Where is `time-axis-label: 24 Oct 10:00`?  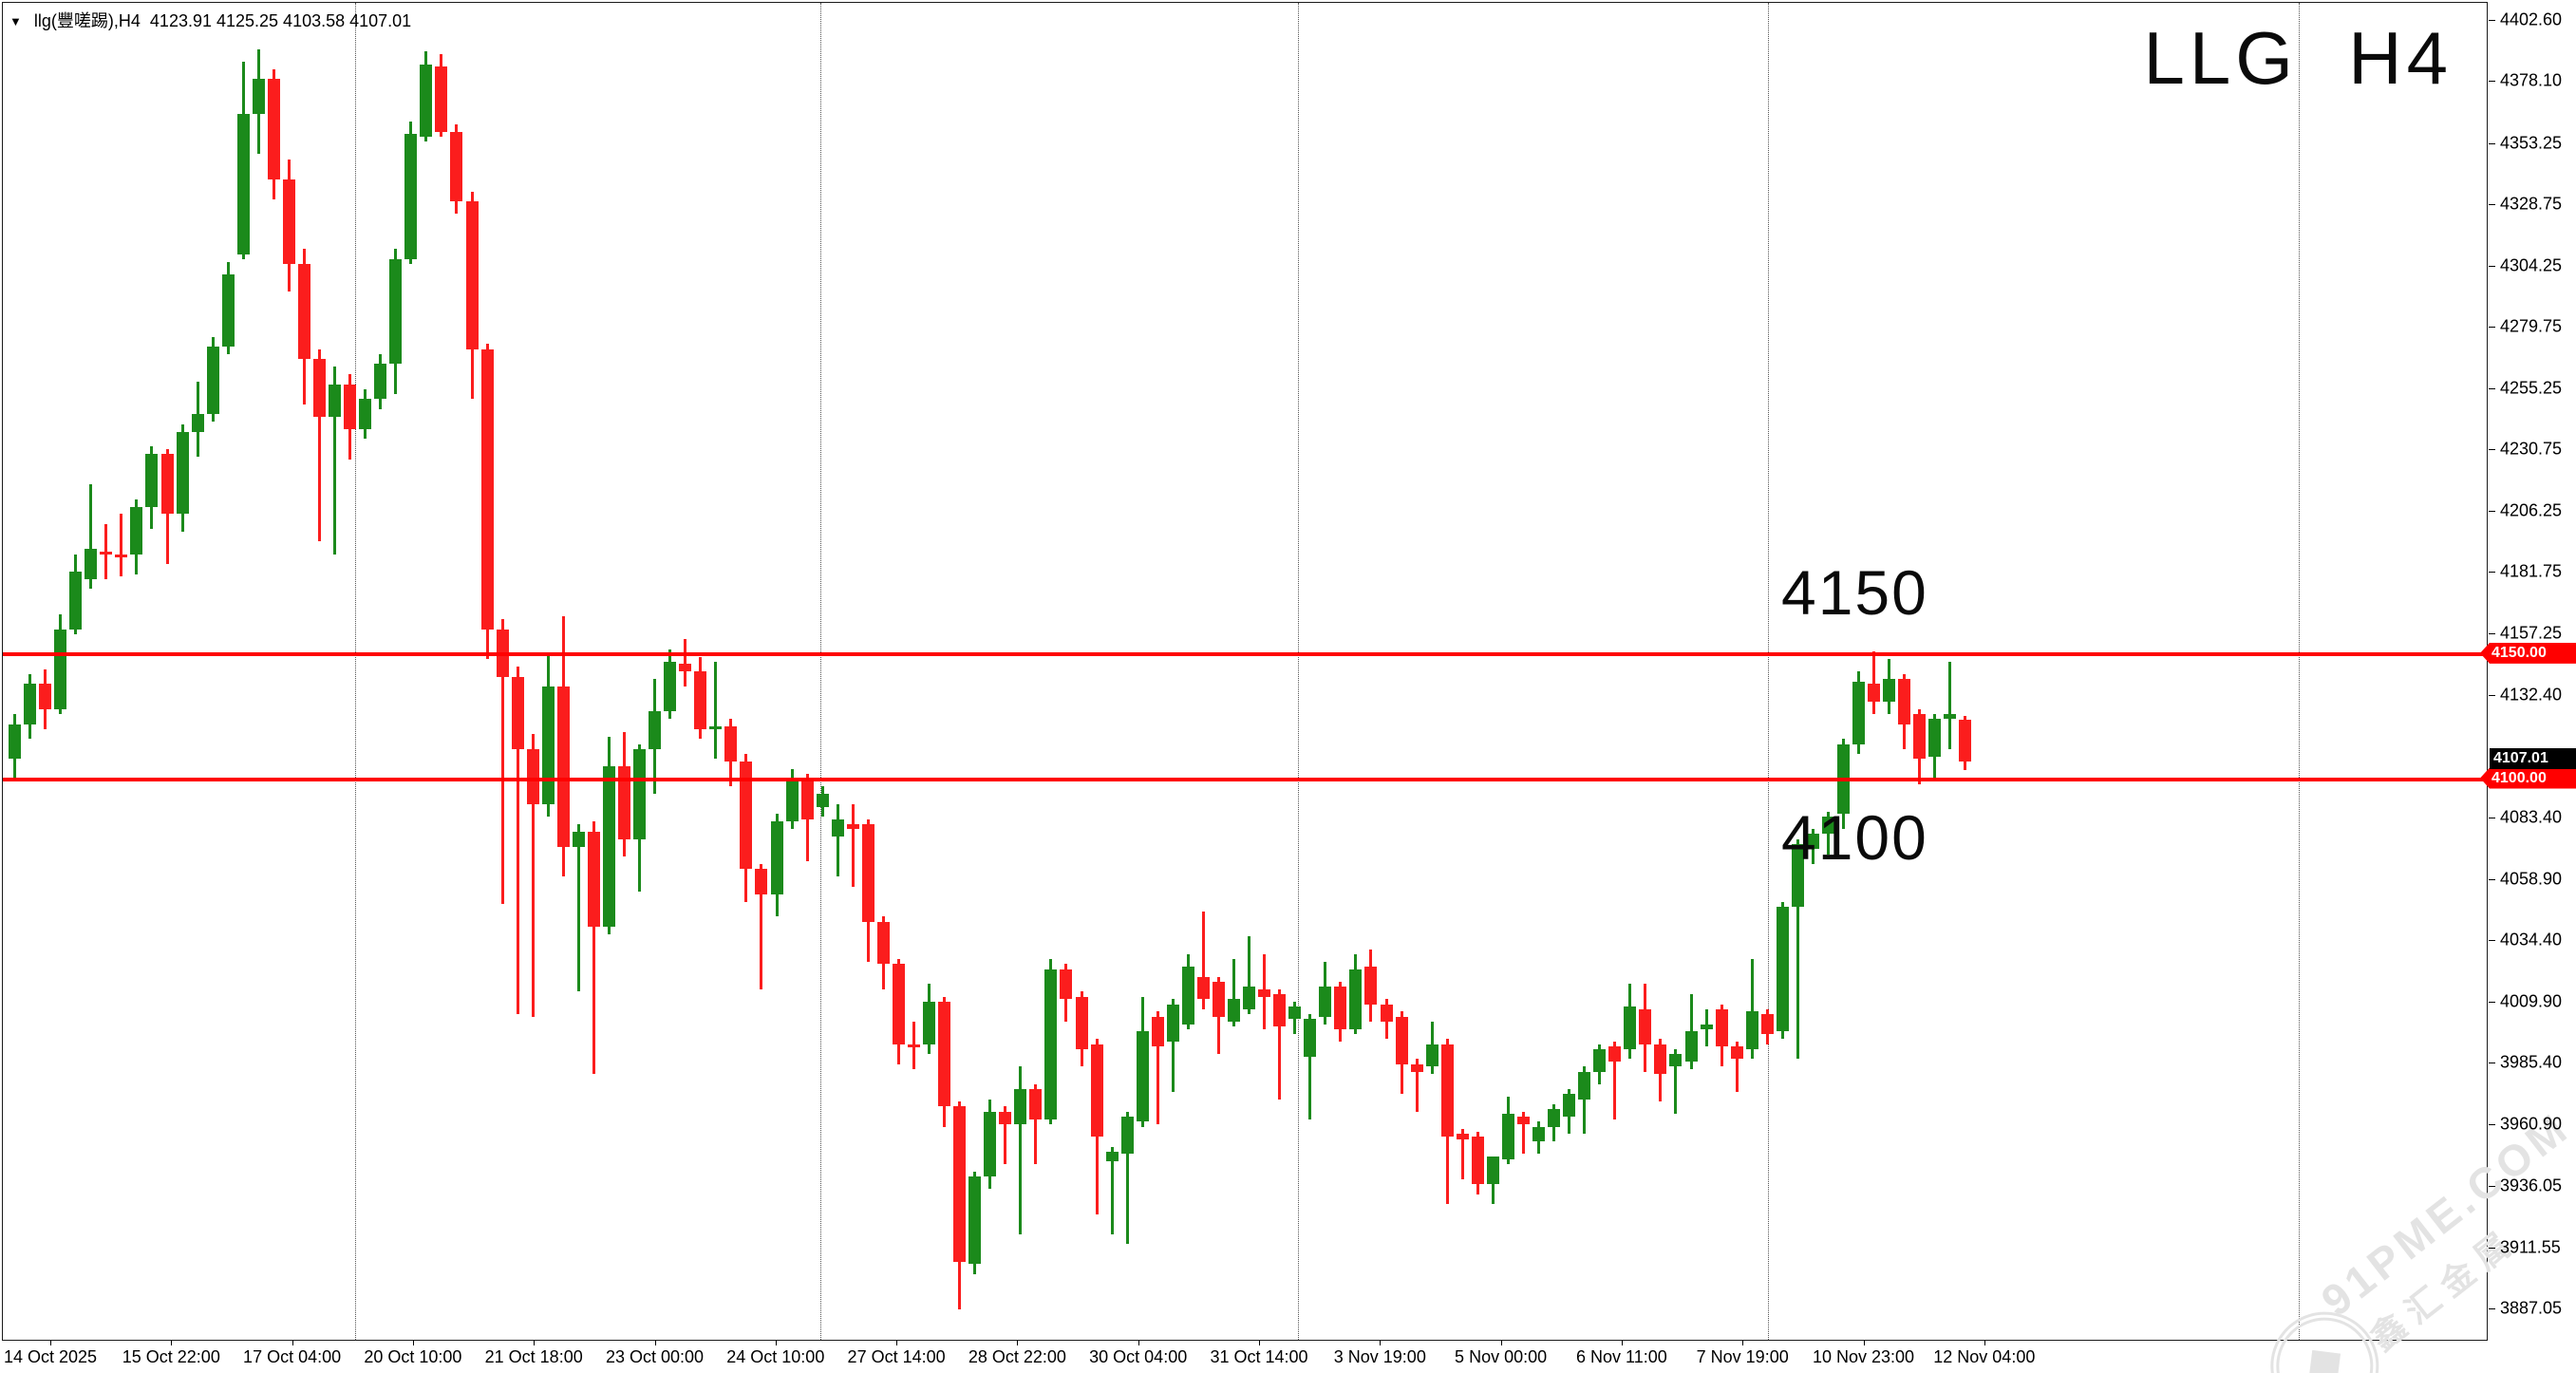
time-axis-label: 24 Oct 10:00 is located at coordinates (775, 1356).